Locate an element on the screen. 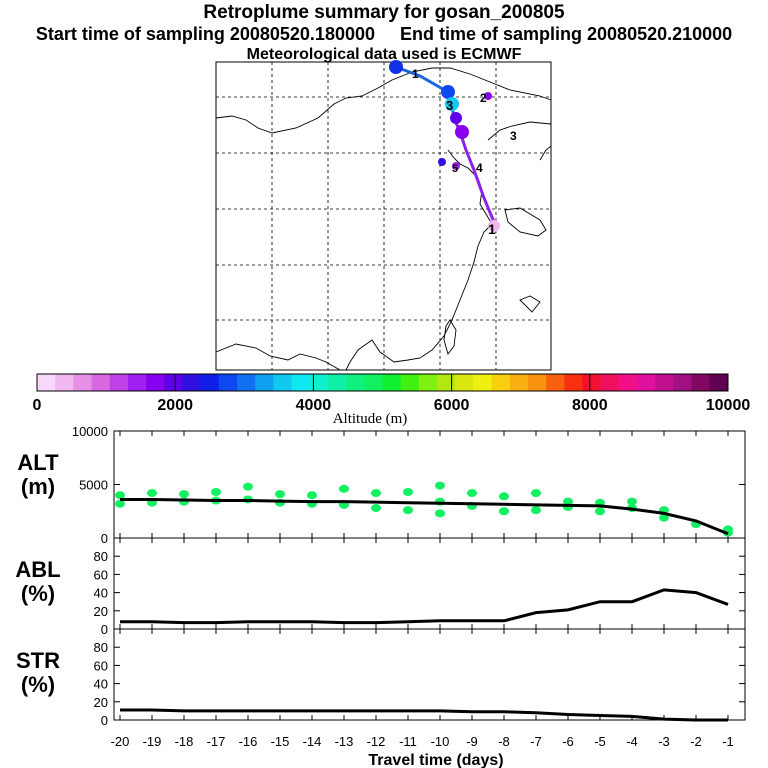  colorbar-tick-label: 2000 is located at coordinates (175, 405).